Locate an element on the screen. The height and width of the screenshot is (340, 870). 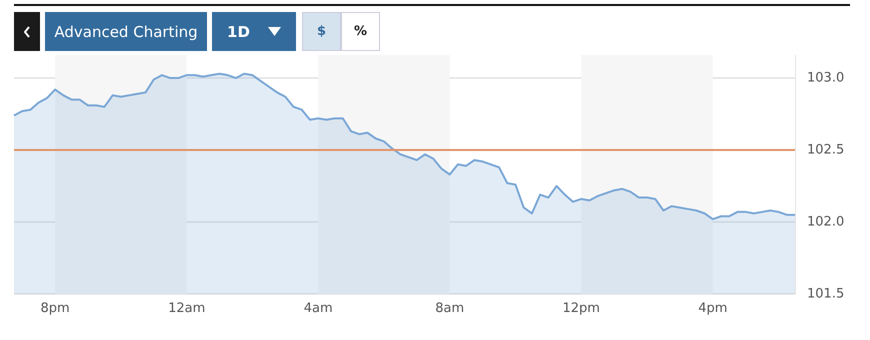
x-tick-label: 8am is located at coordinates (449, 308).